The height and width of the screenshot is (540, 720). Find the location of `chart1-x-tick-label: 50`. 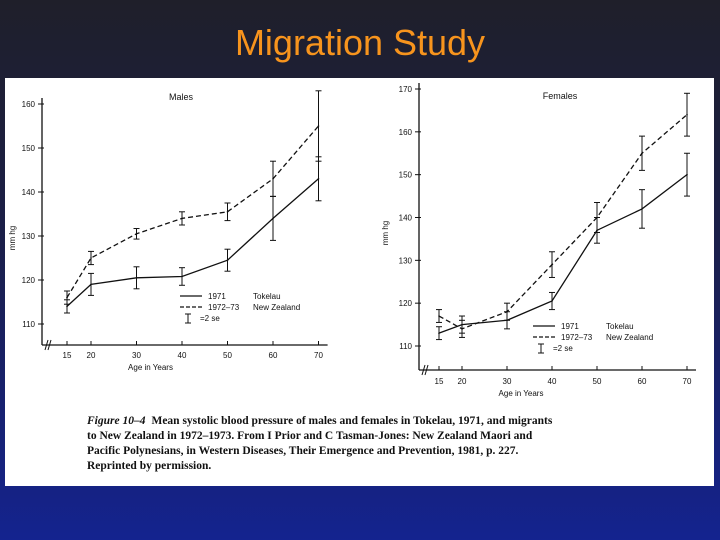

chart1-x-tick-label: 50 is located at coordinates (227, 355).